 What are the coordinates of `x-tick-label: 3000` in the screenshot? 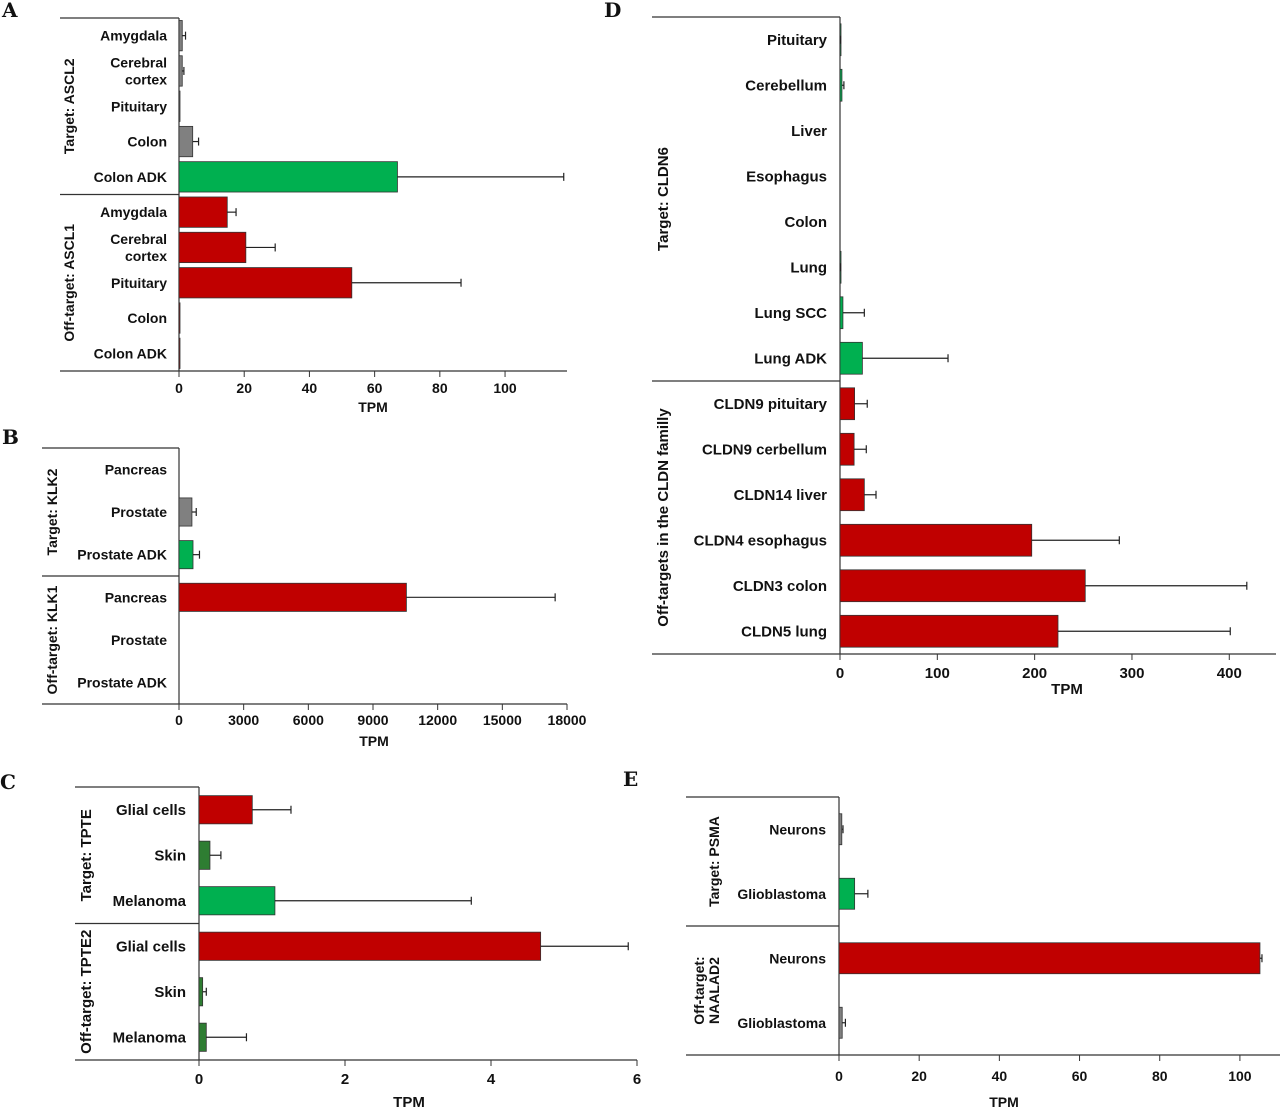 It's located at (243, 720).